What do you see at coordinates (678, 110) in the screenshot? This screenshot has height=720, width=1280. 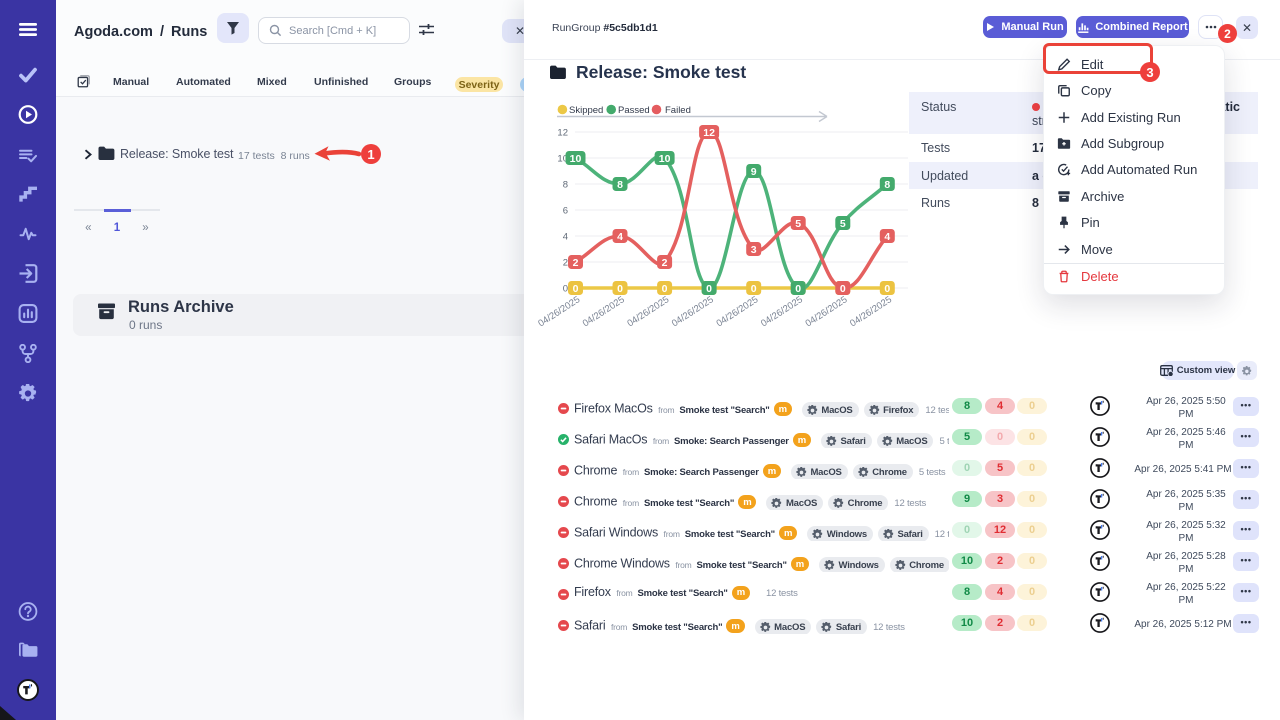 I see `svg-text: Failed` at bounding box center [678, 110].